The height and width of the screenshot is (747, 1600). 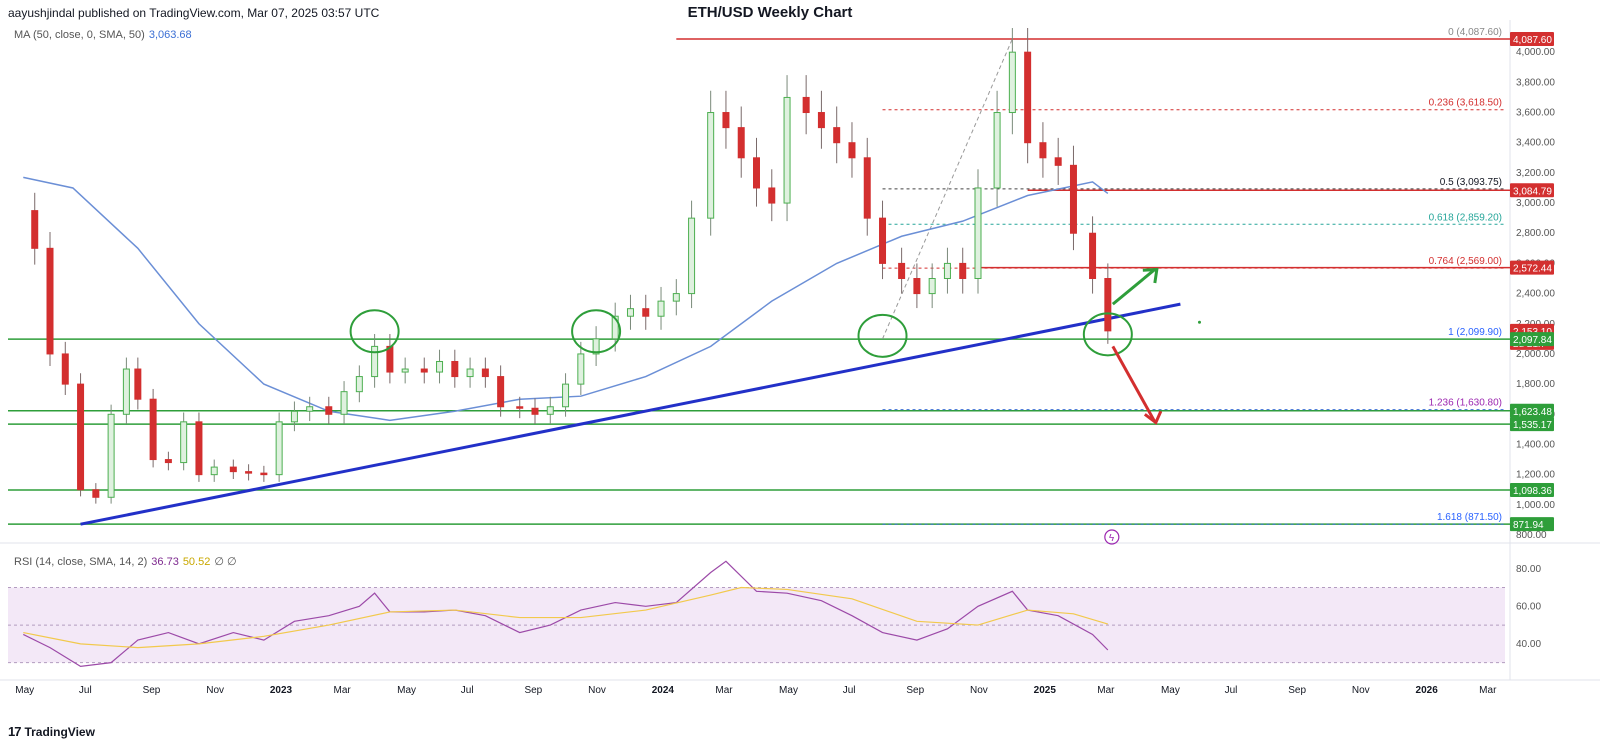 What do you see at coordinates (1532, 491) in the screenshot?
I see `price-tag-label: 1,098.36` at bounding box center [1532, 491].